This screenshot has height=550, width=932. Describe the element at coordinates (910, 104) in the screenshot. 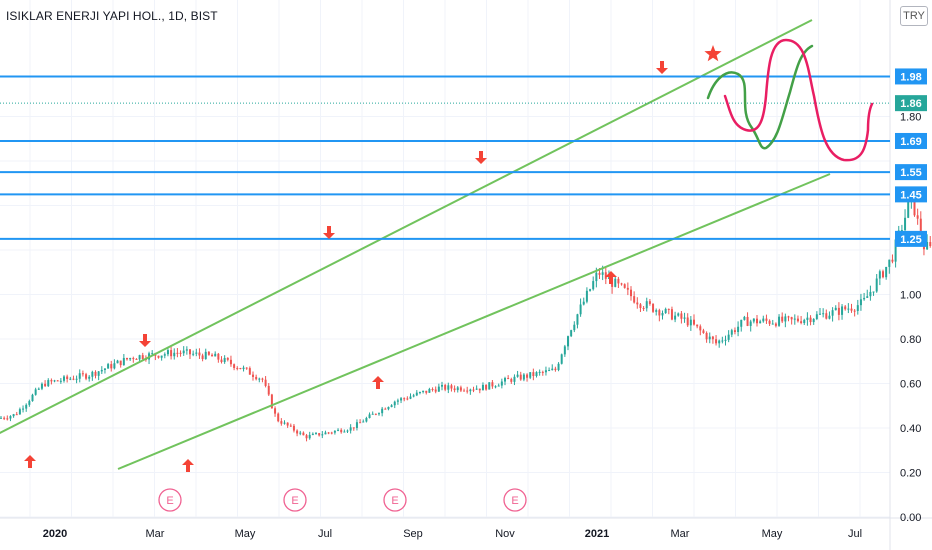

I see `last-price-label: 1.86` at that location.